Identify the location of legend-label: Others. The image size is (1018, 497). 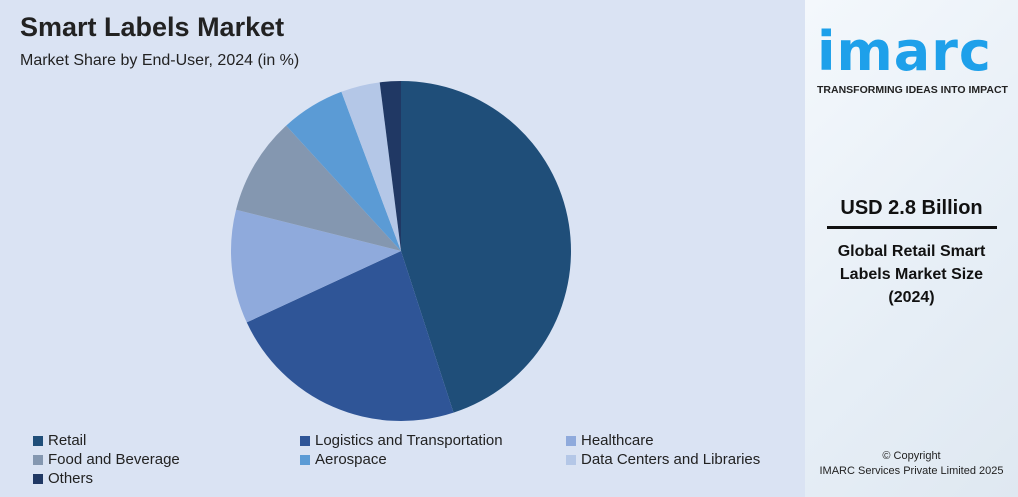
(71, 478).